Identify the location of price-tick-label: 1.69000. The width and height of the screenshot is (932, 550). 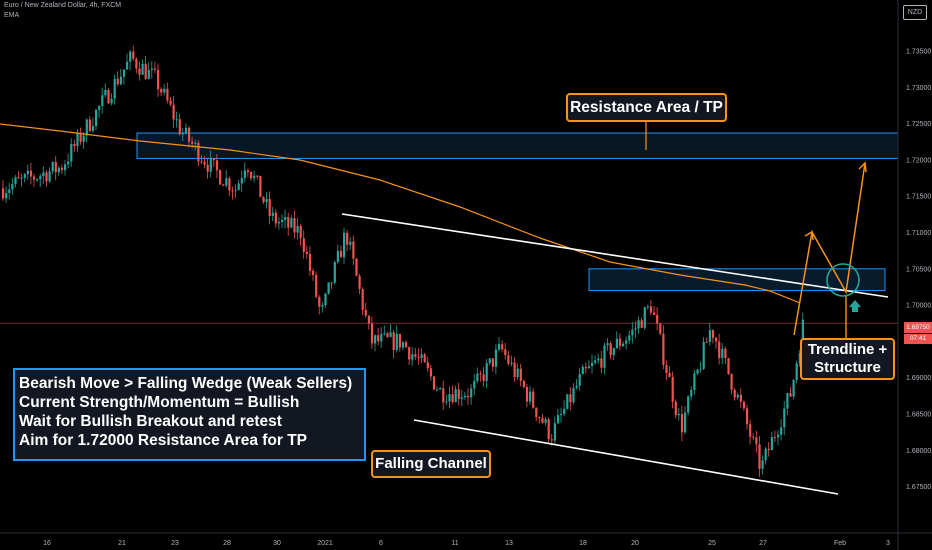
(918, 378).